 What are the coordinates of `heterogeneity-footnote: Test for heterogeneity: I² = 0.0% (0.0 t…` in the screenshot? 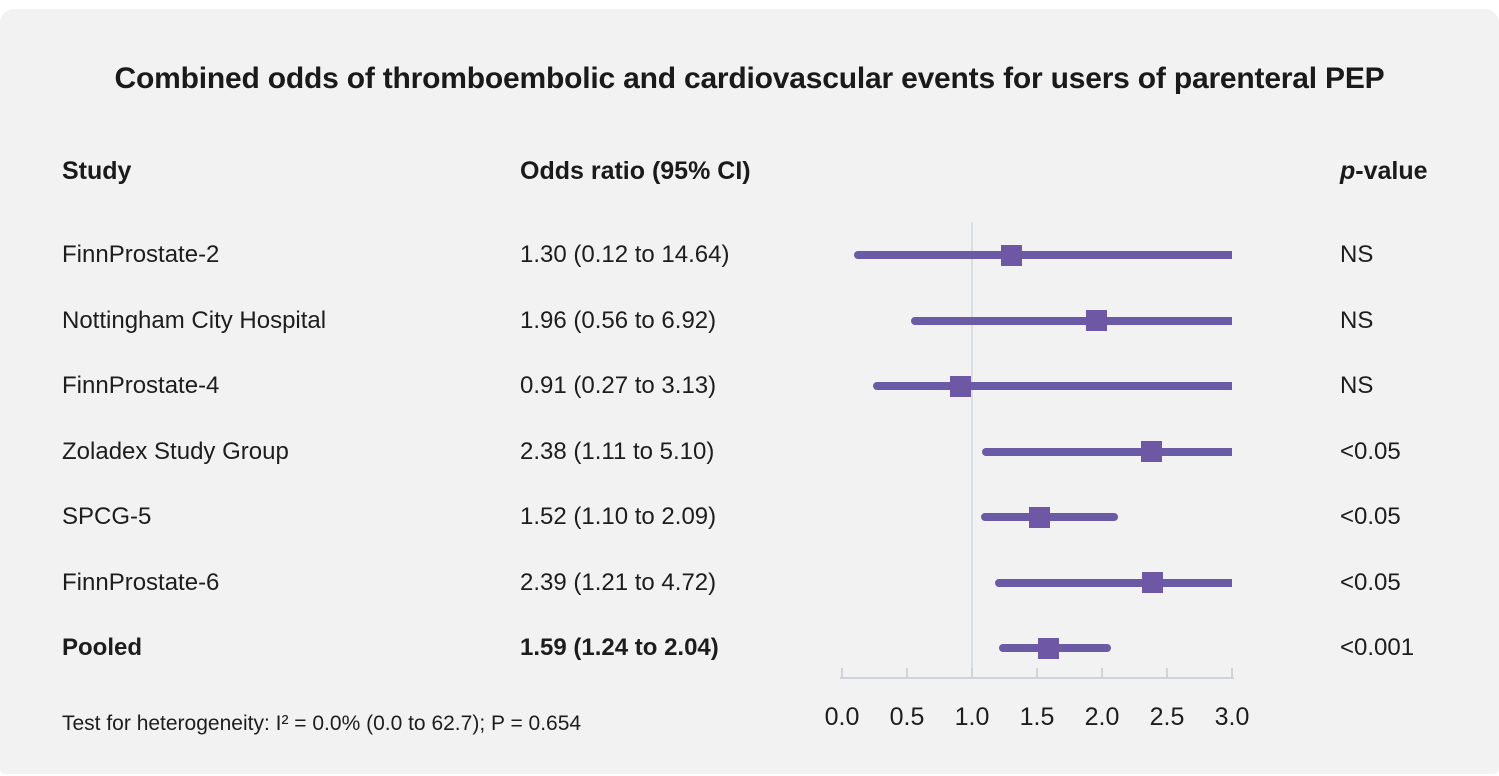 It's located at (322, 723).